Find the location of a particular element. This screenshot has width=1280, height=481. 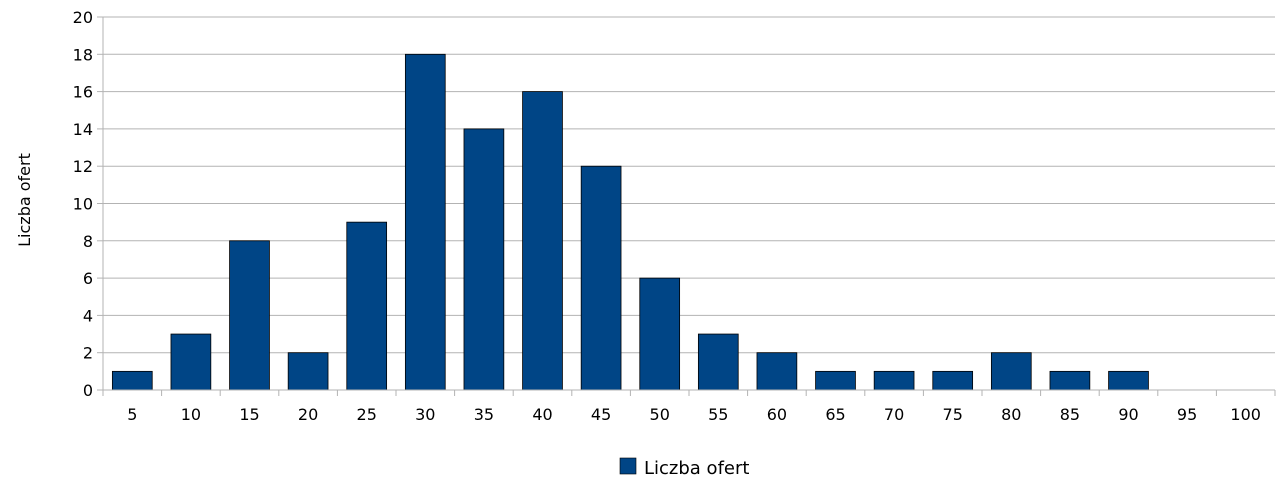

x-tick-label-40: 40 is located at coordinates (542, 414).